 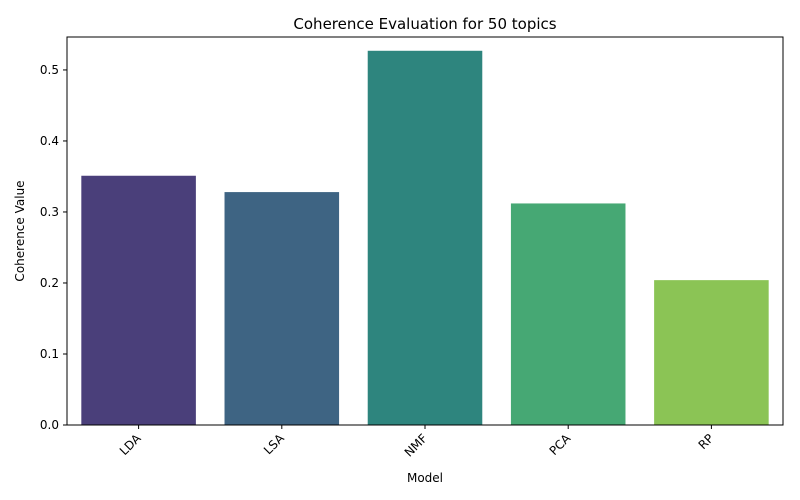 What do you see at coordinates (53, 247) in the screenshot?
I see `y-axis-ticks: 0.0 0.1 0.2 0.3 0.4 0.5` at bounding box center [53, 247].